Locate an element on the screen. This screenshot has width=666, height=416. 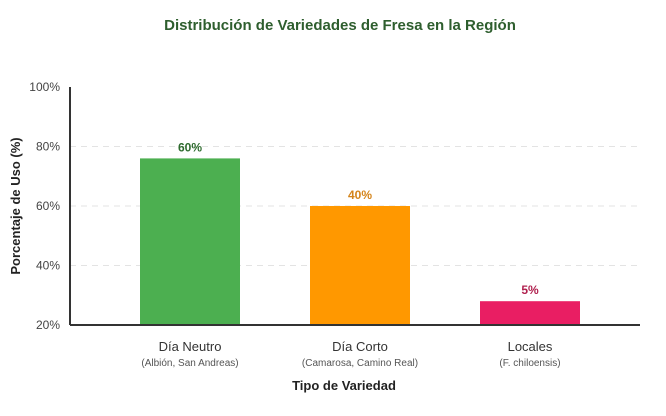
y-axis-label: Porcentaje de Uso (%) is located at coordinates (15, 205).